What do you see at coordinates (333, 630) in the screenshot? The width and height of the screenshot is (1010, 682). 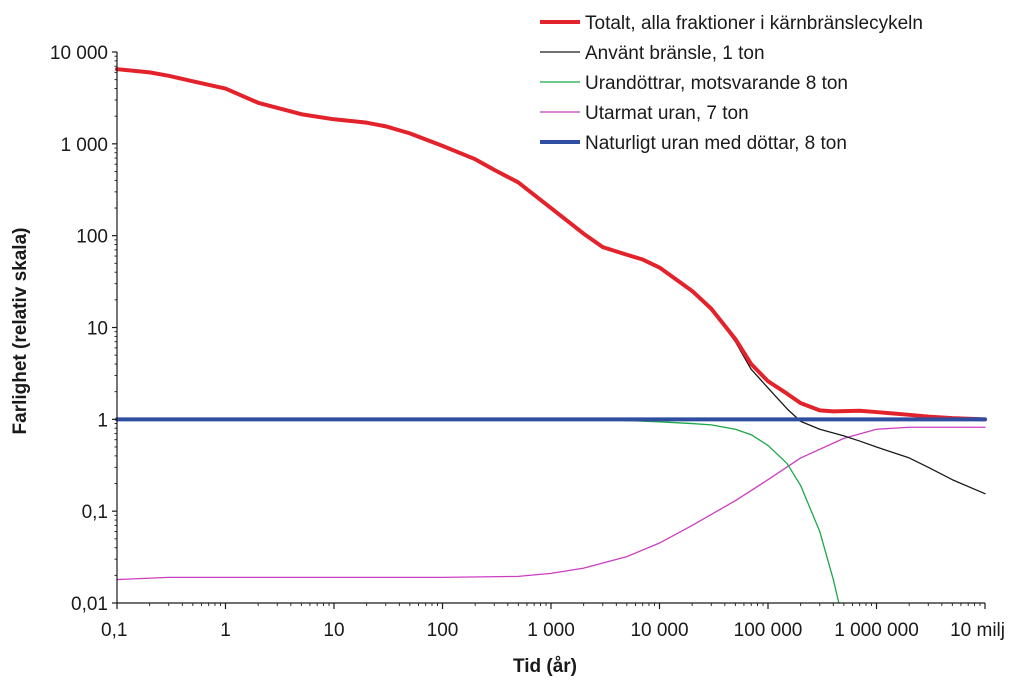 I see `x-tick-label: 10` at bounding box center [333, 630].